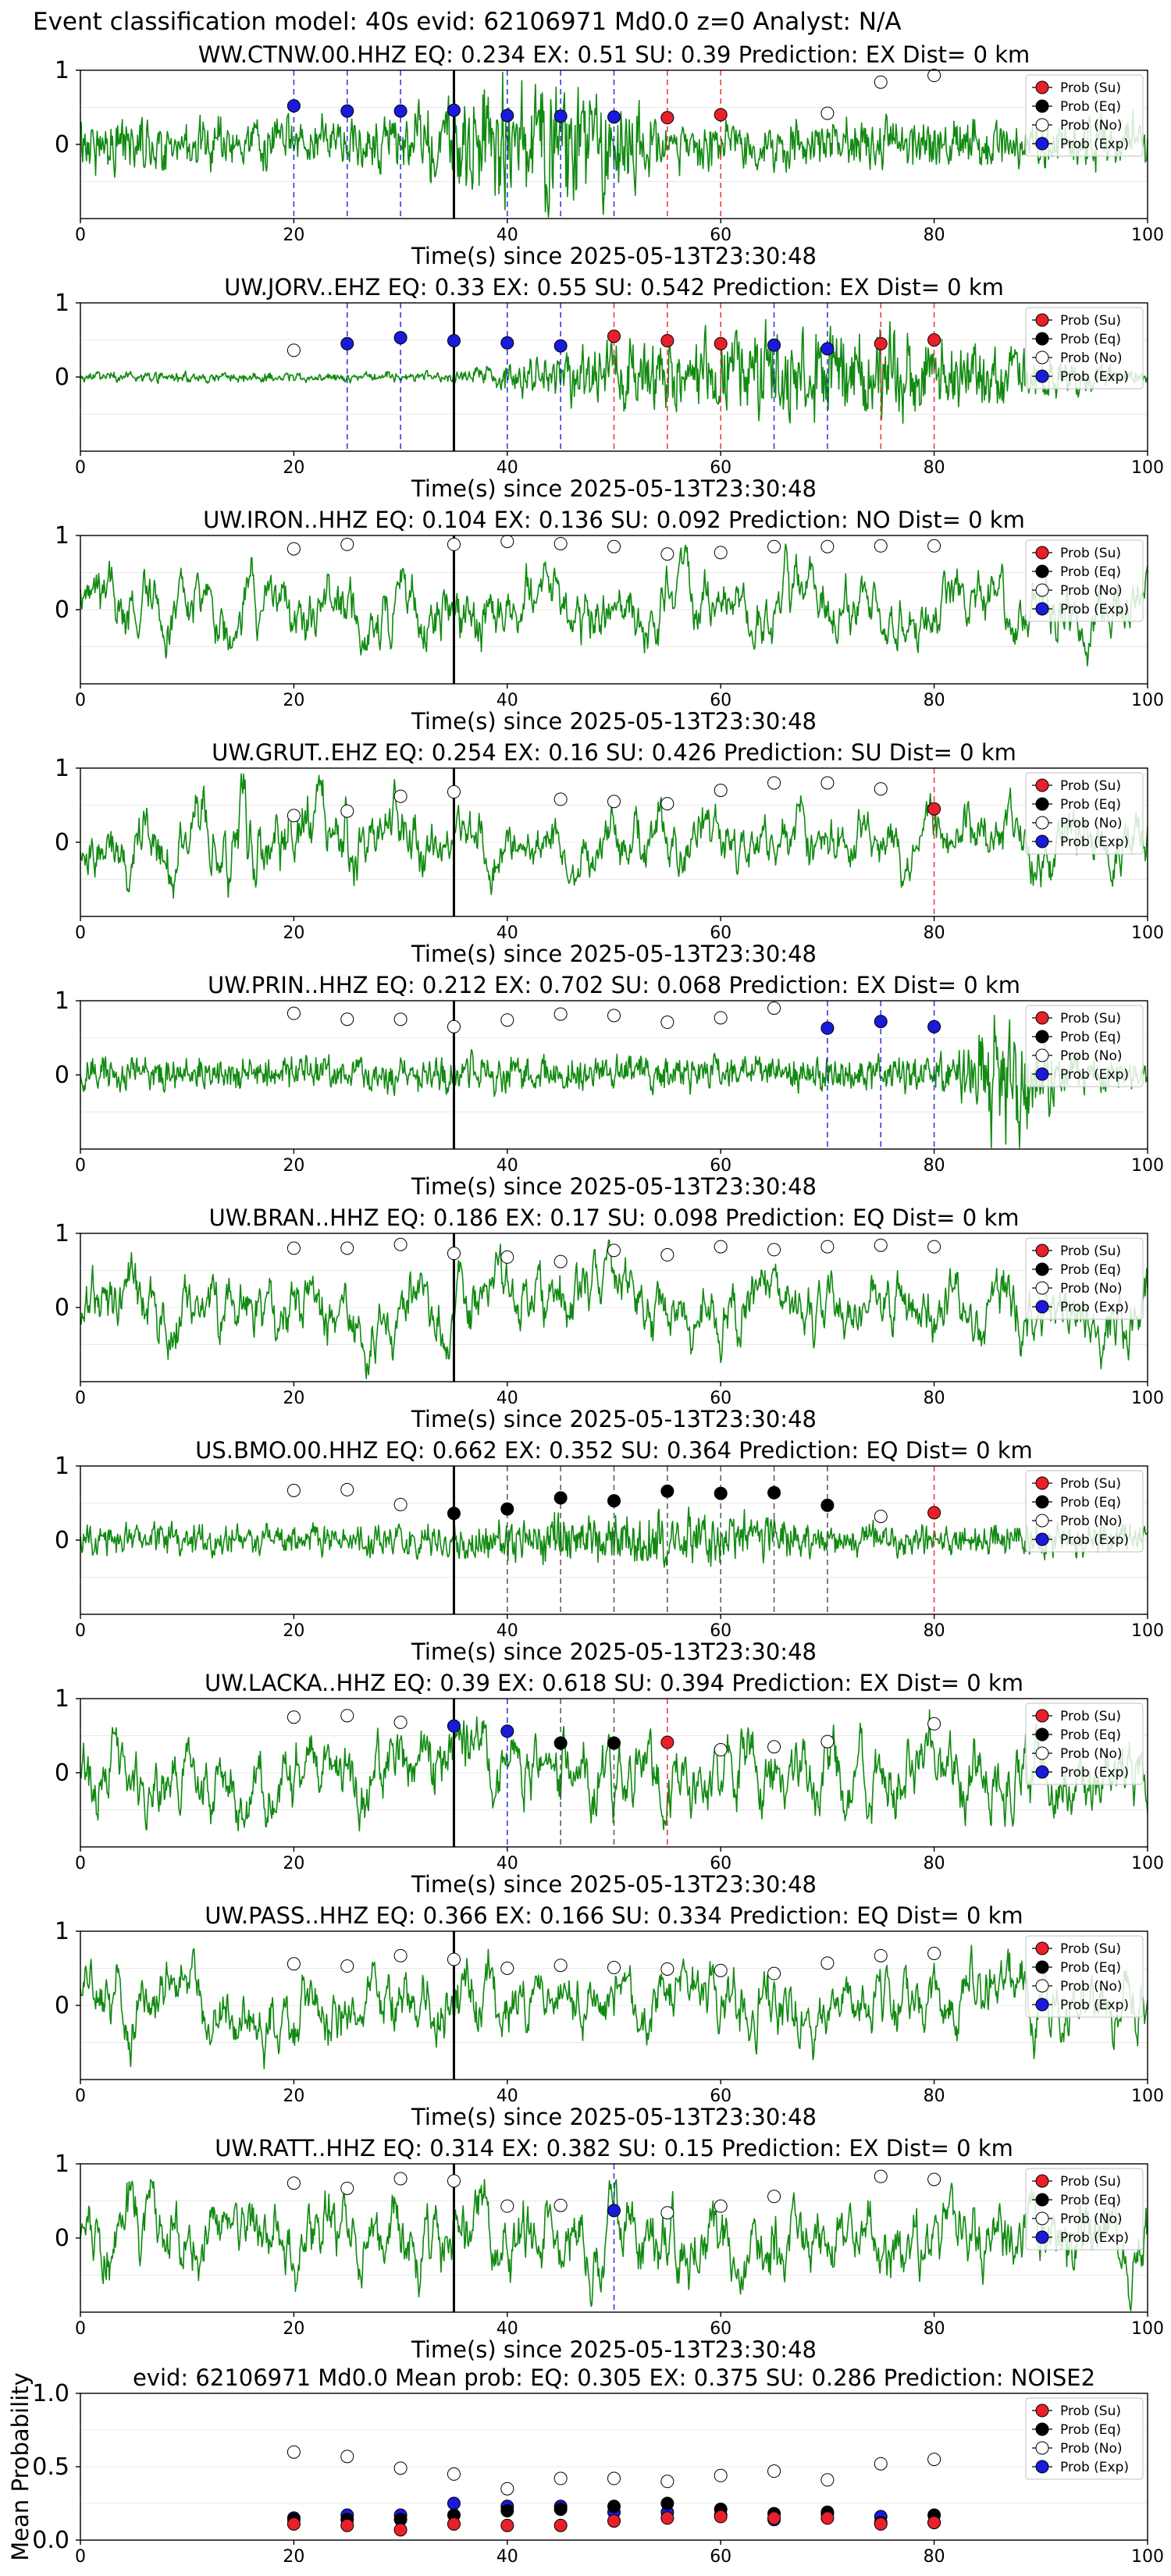 Image resolution: width=1171 pixels, height=2576 pixels. Describe the element at coordinates (62, 1931) in the screenshot. I see `panel-9-ytick-label: 1` at that location.